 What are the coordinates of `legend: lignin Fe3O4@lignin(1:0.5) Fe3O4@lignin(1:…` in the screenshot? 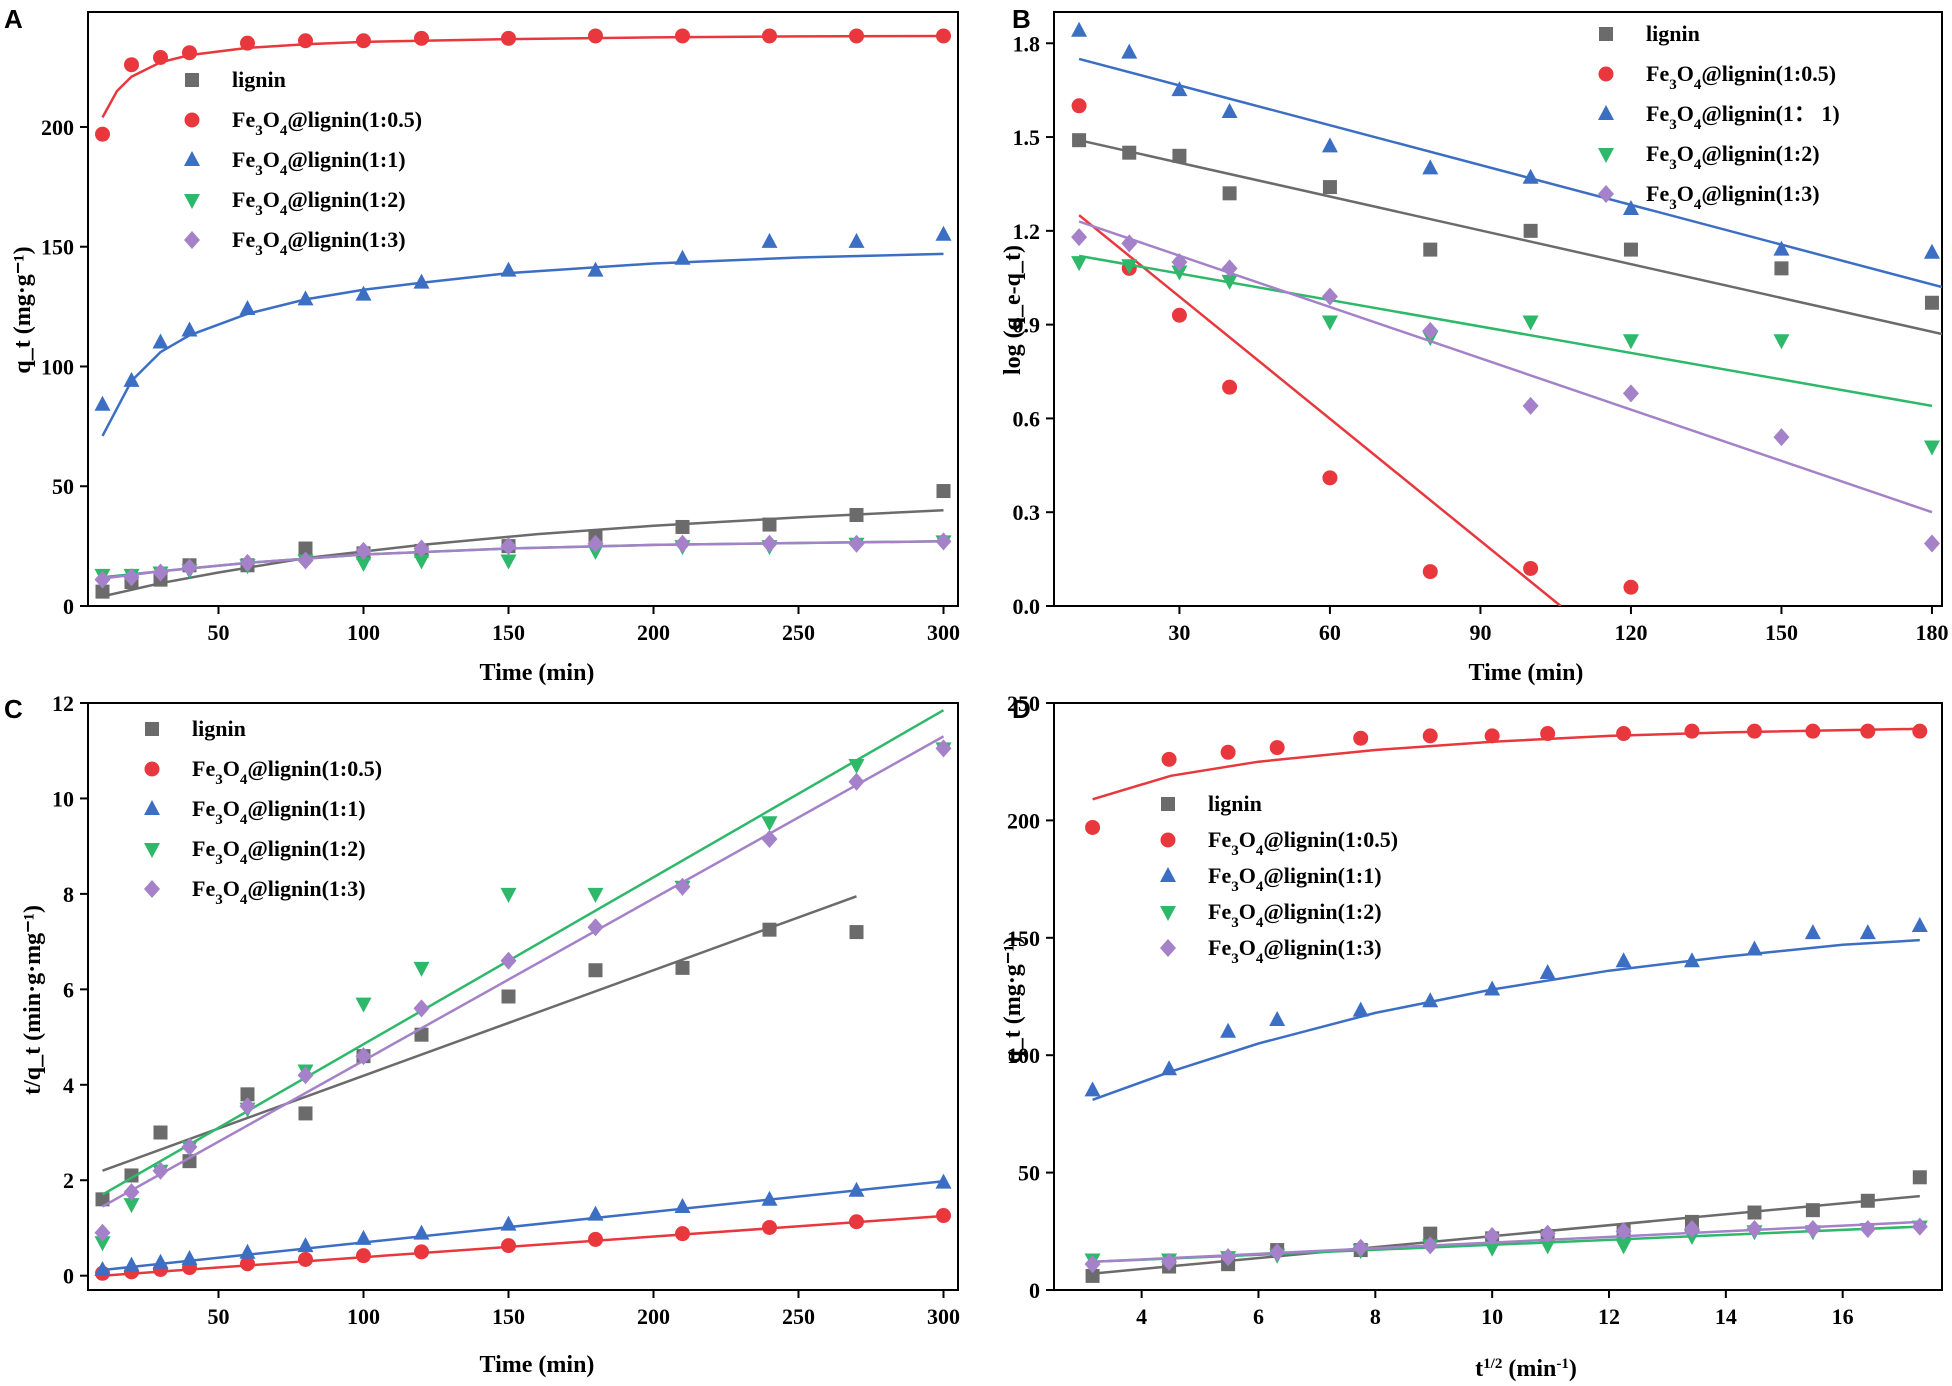 It's located at (263, 812).